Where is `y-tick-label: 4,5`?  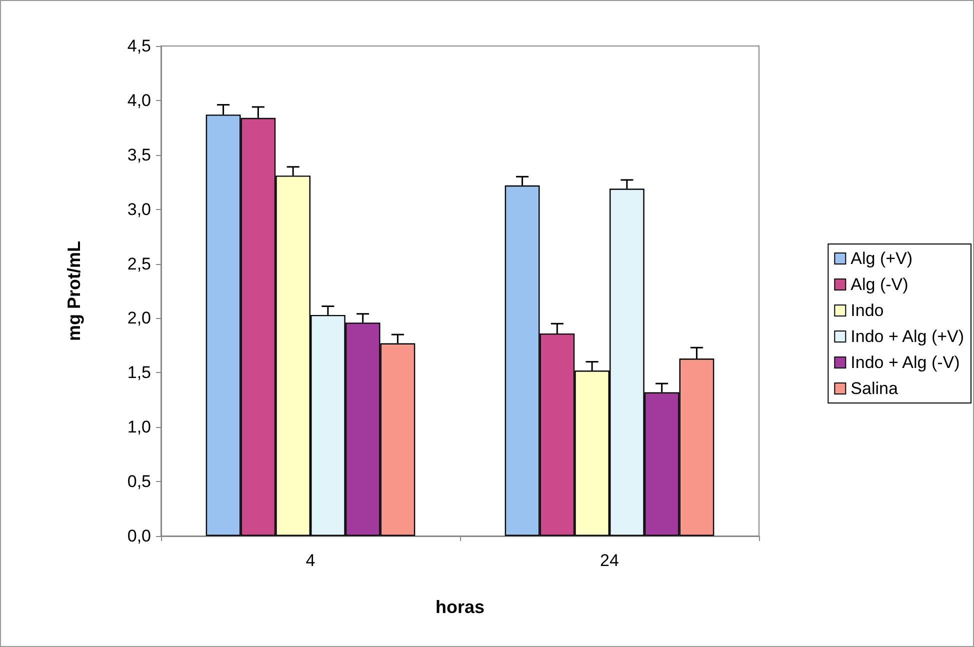 y-tick-label: 4,5 is located at coordinates (139, 46).